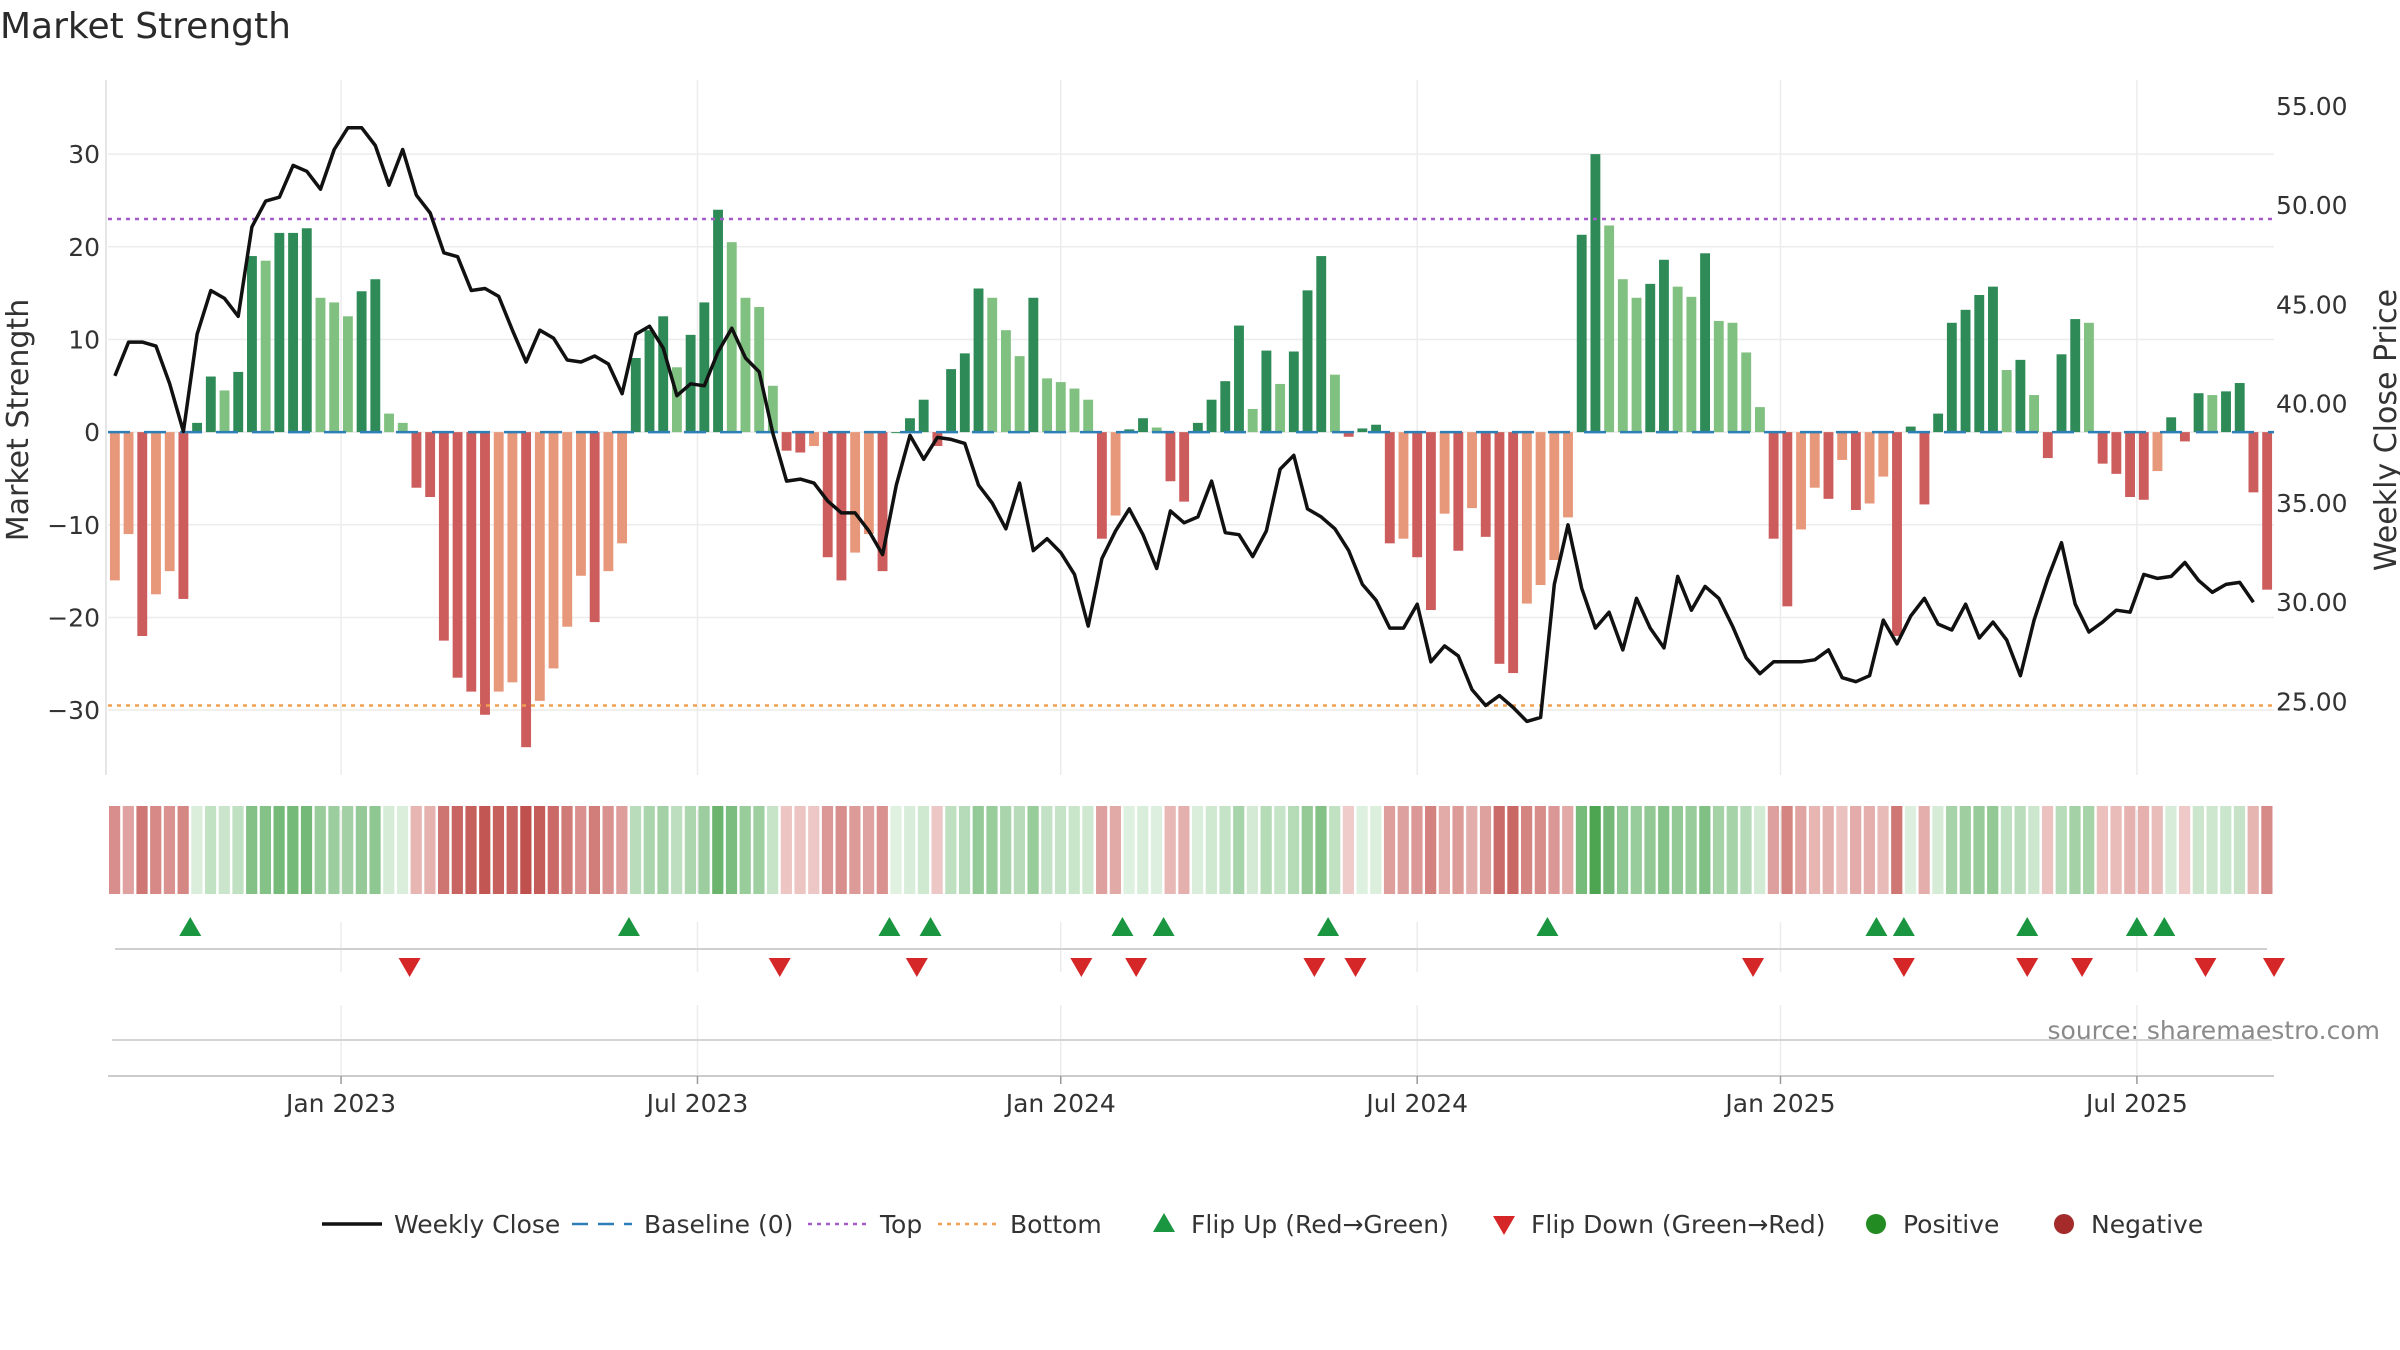  I want to click on legend-label: Flip Up (Red→Green), so click(1320, 1224).